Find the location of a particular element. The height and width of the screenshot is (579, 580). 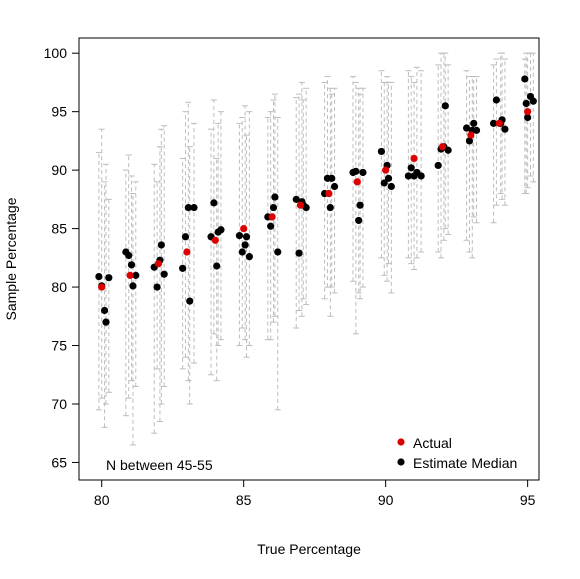

y-tick-label: 85 is located at coordinates (59, 229).